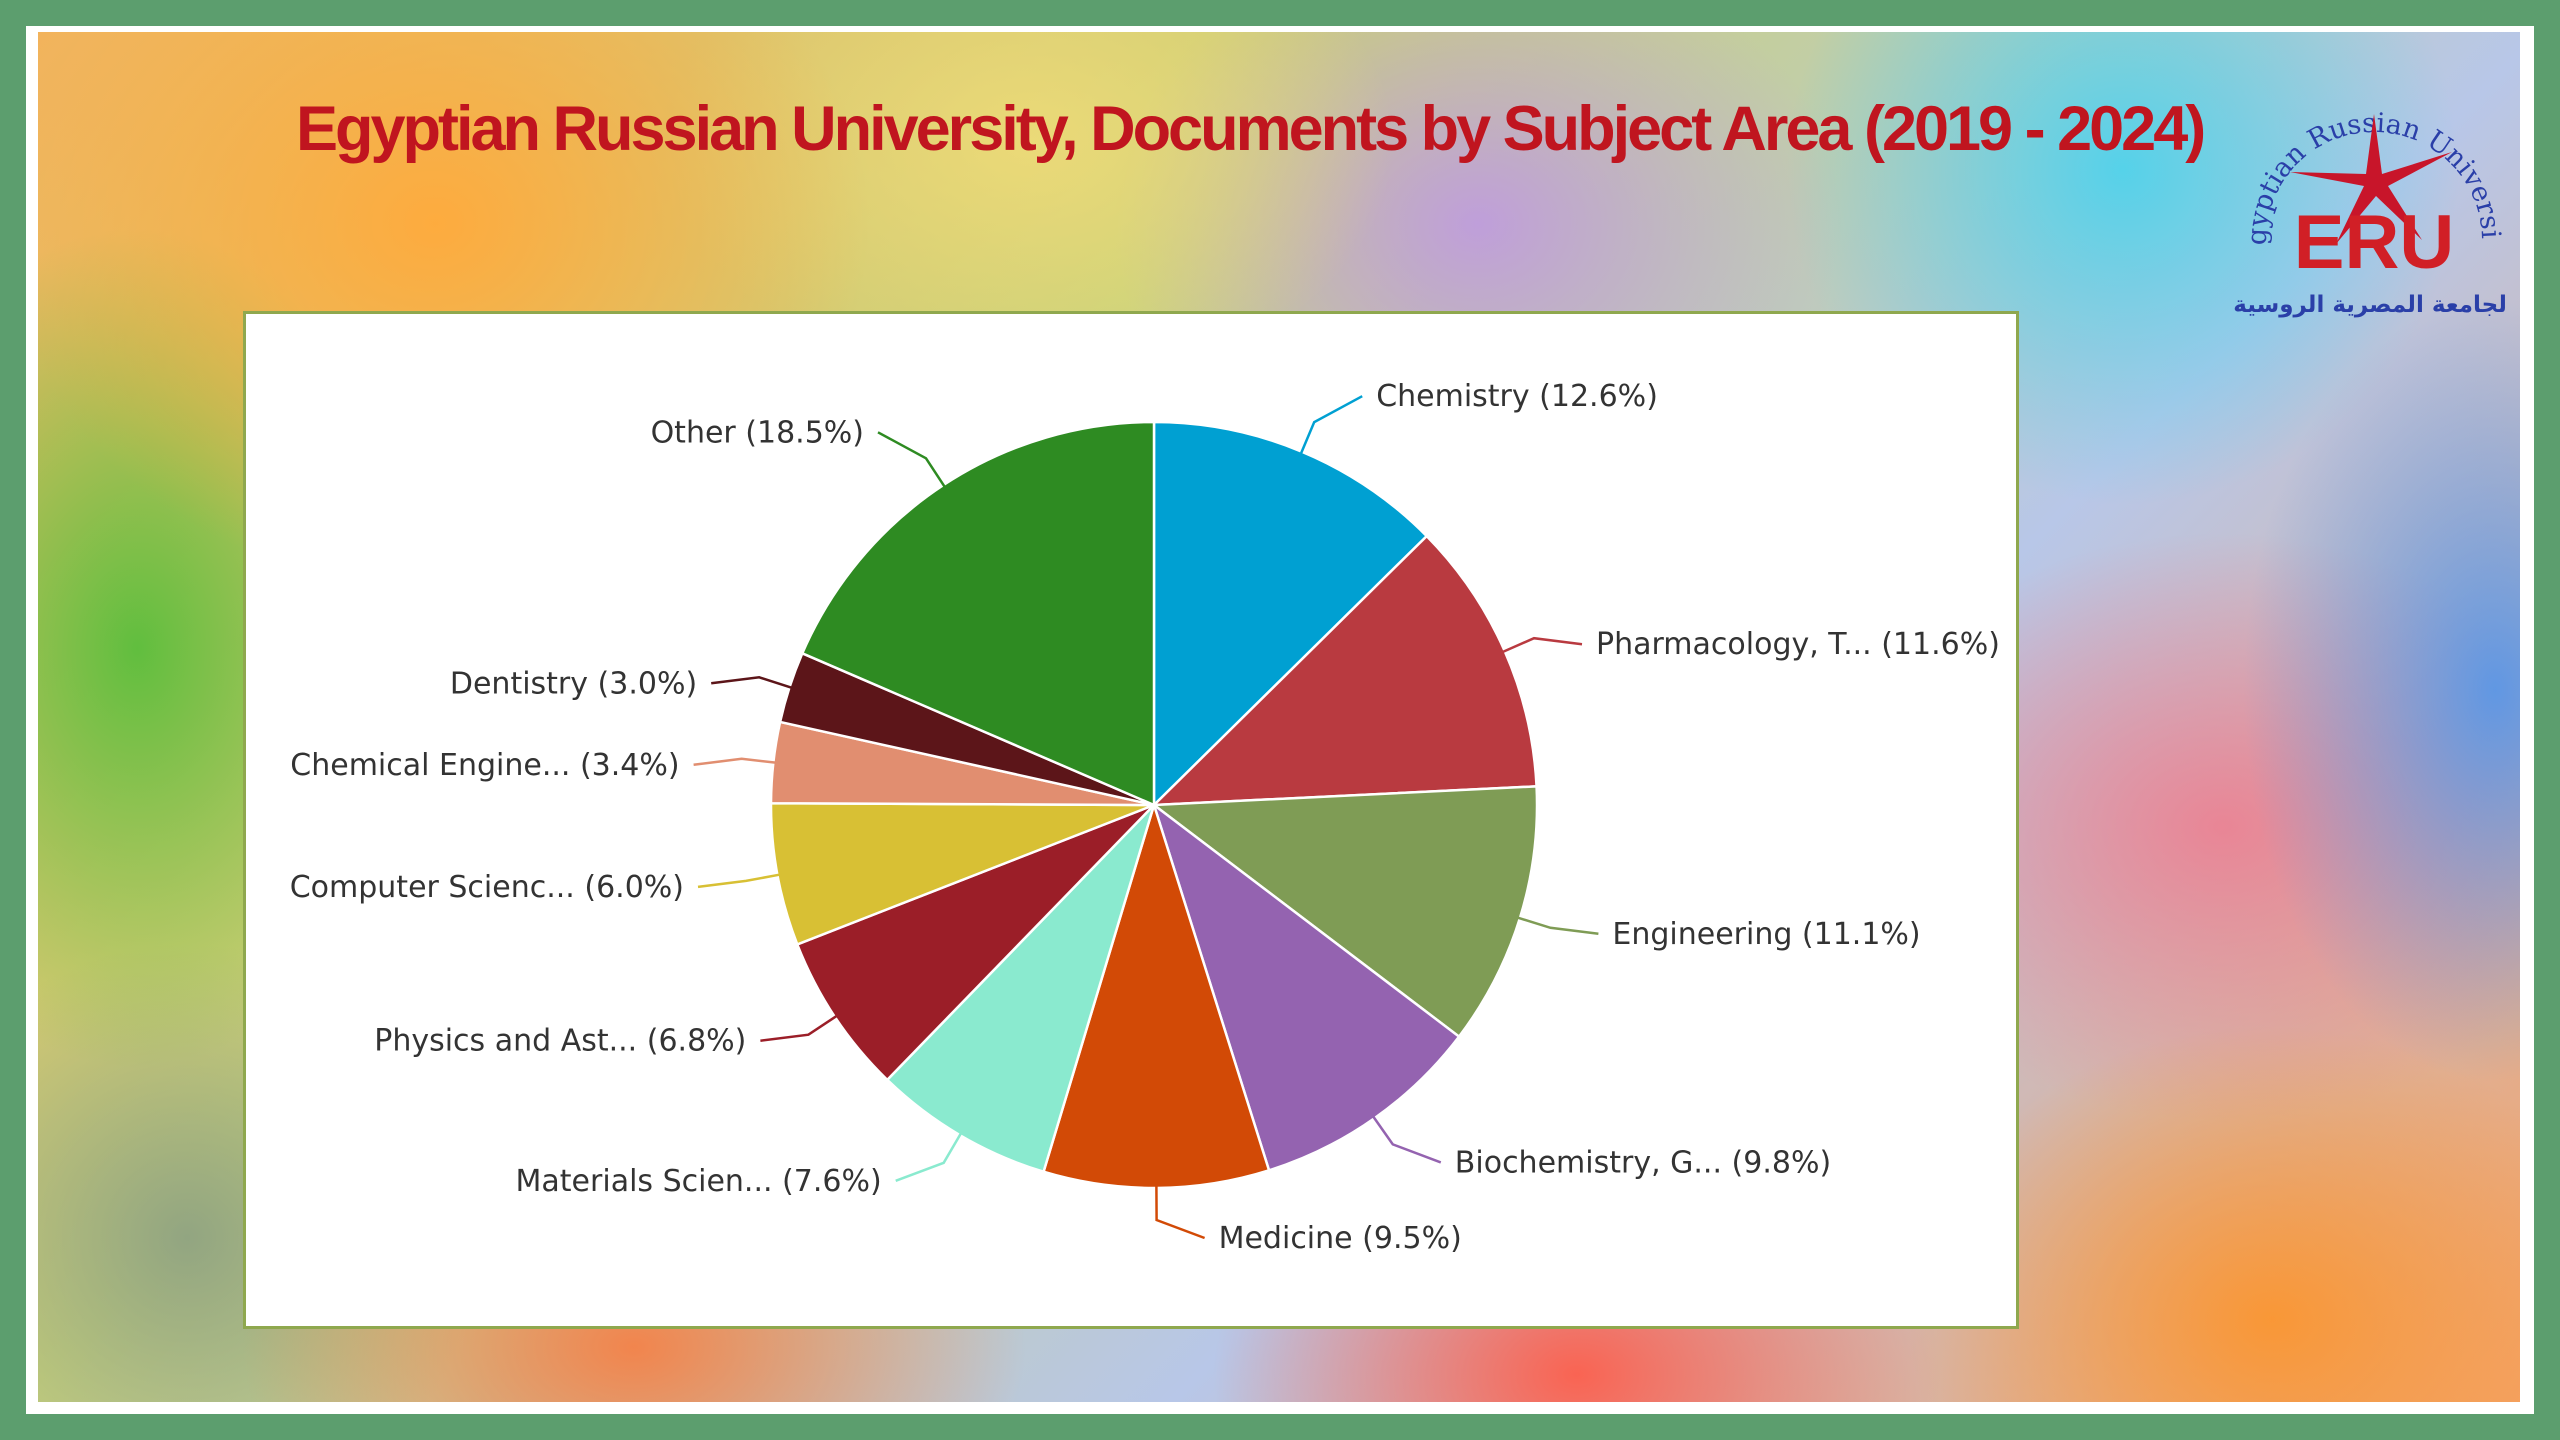  I want to click on slice-label-physics-and-ast: Physics and Ast... (6.8%), so click(560, 1041).